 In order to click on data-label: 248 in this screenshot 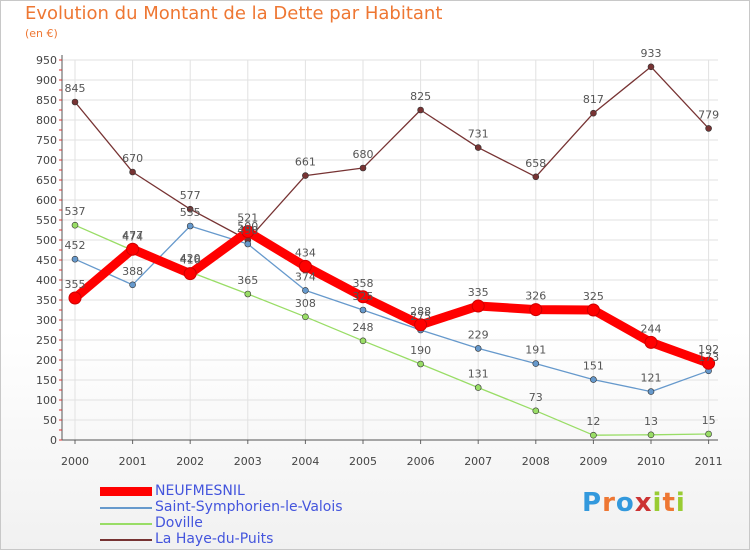, I will do `click(363, 327)`.